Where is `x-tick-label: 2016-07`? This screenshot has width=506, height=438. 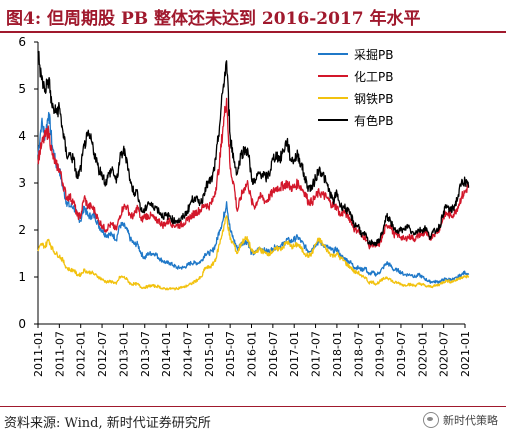 x-tick-label: 2016-07 is located at coordinates (273, 354).